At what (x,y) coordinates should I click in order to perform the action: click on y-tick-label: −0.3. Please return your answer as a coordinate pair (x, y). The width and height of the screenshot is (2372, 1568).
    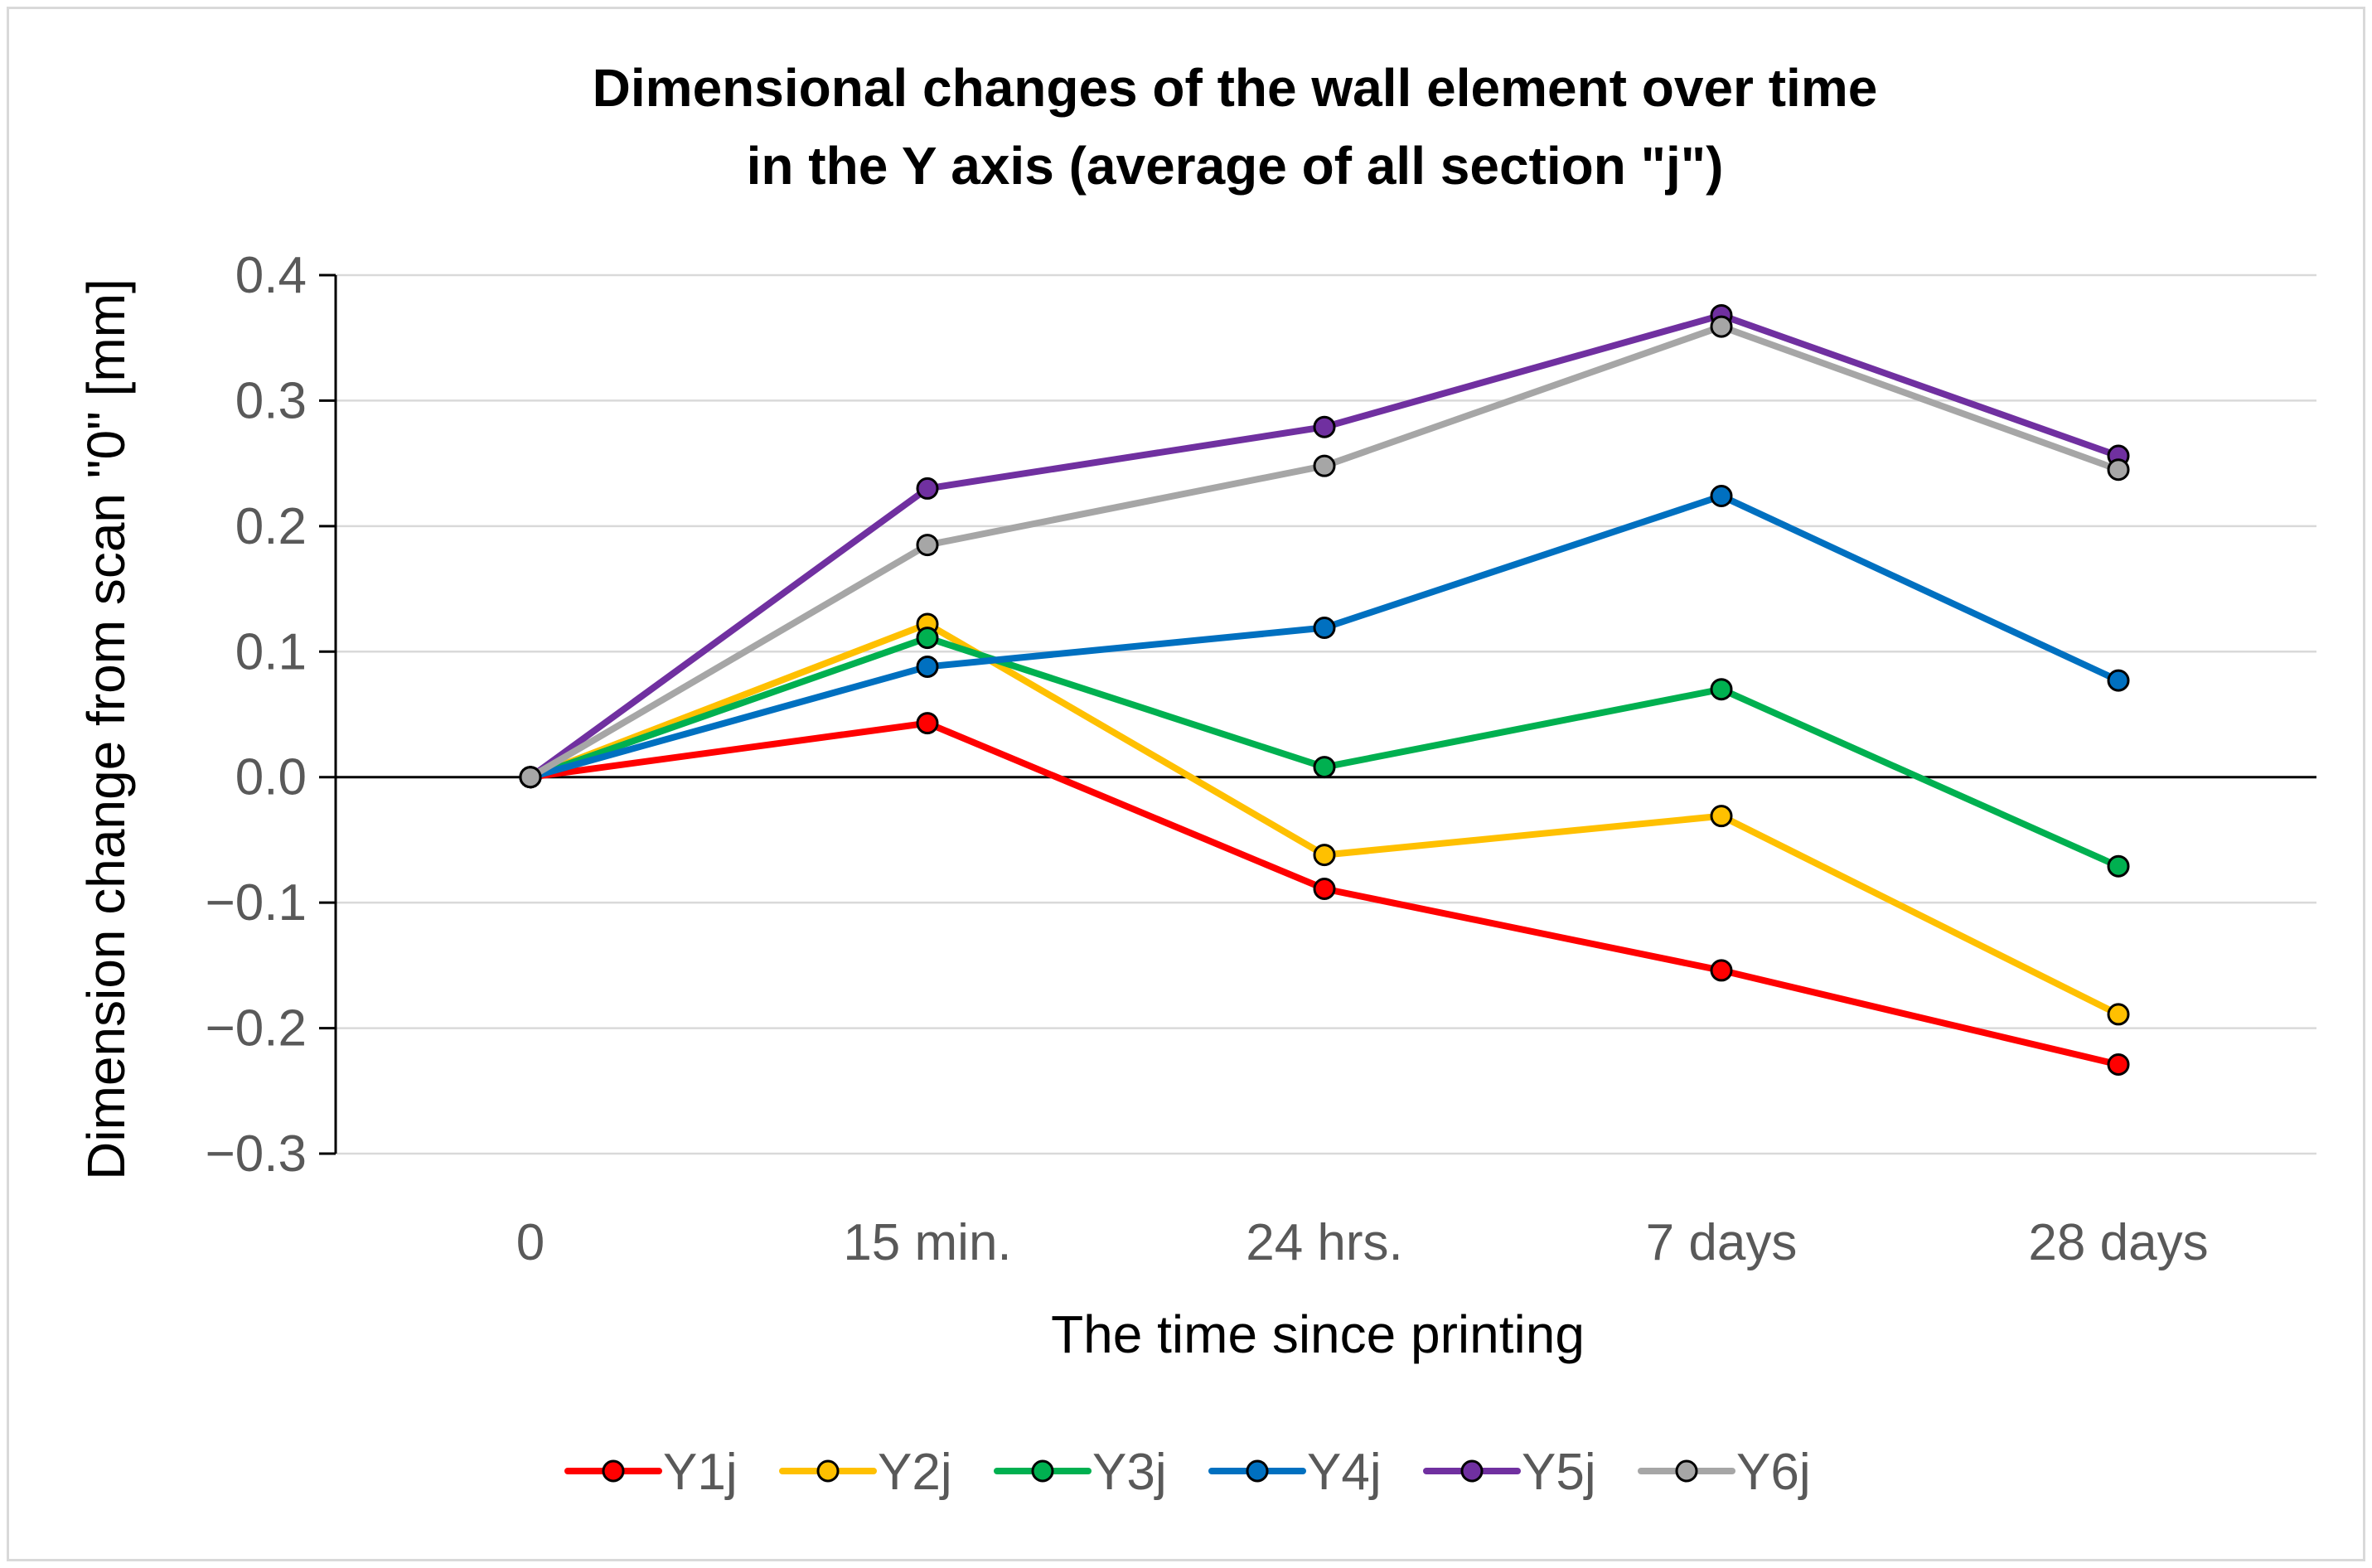
    Looking at the image, I should click on (256, 1154).